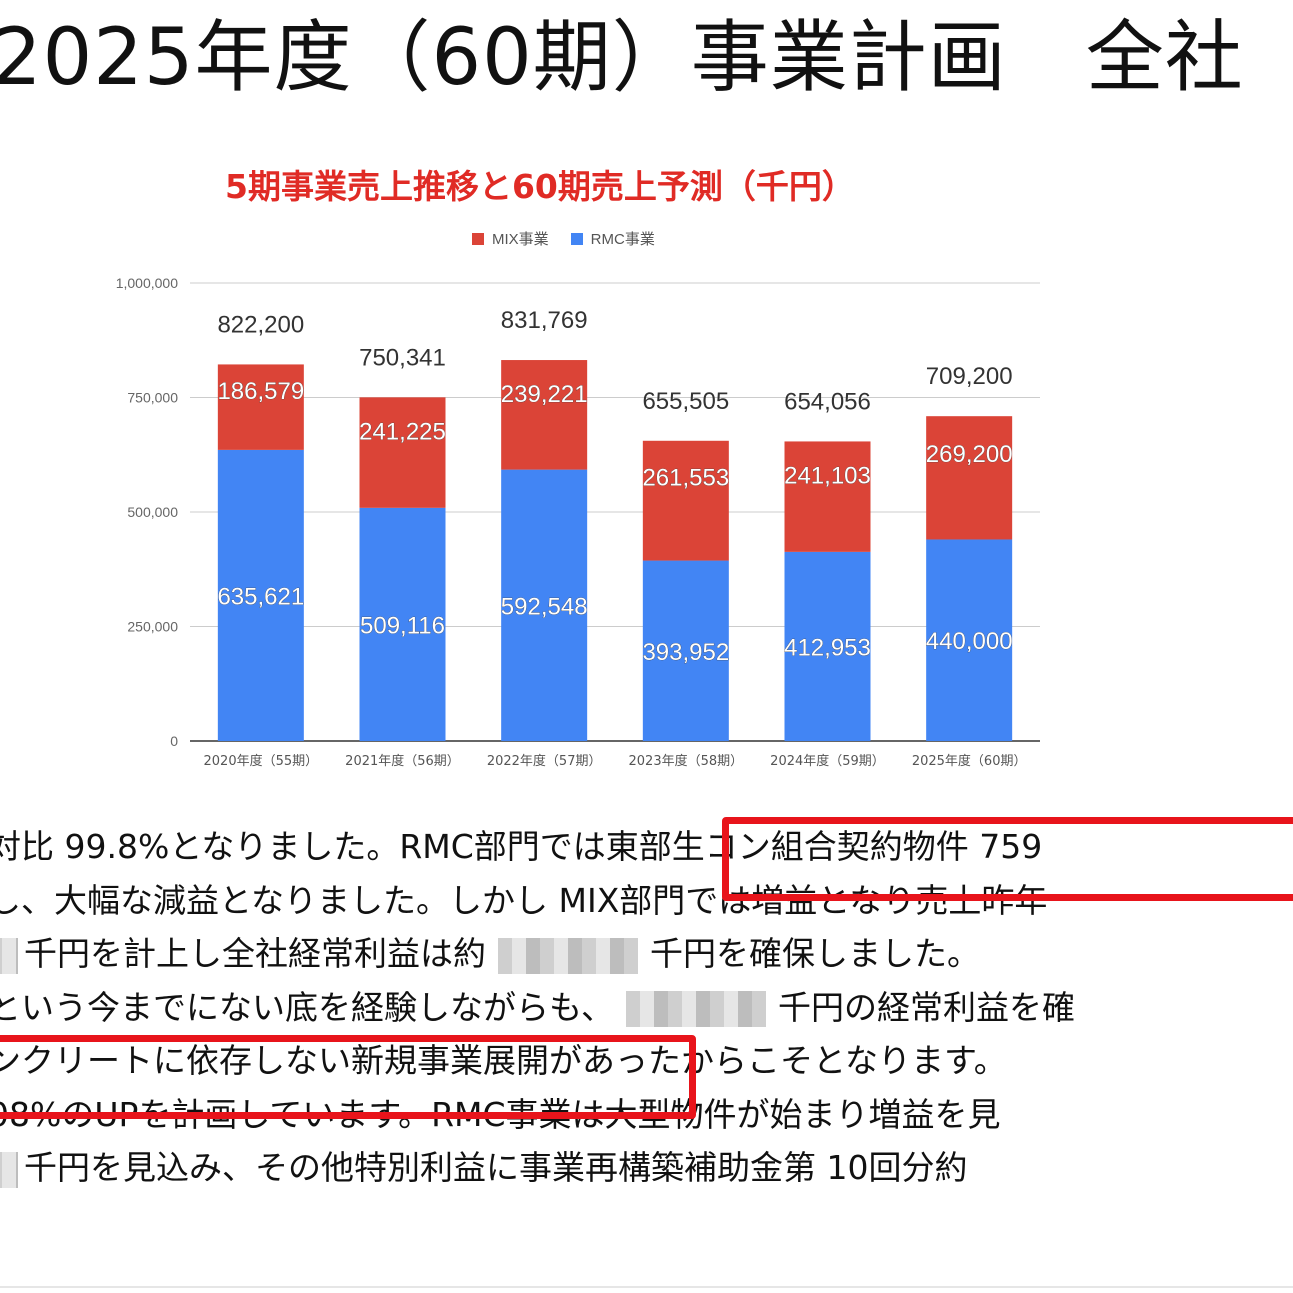  I want to click on total-label: 709,200, so click(969, 376).